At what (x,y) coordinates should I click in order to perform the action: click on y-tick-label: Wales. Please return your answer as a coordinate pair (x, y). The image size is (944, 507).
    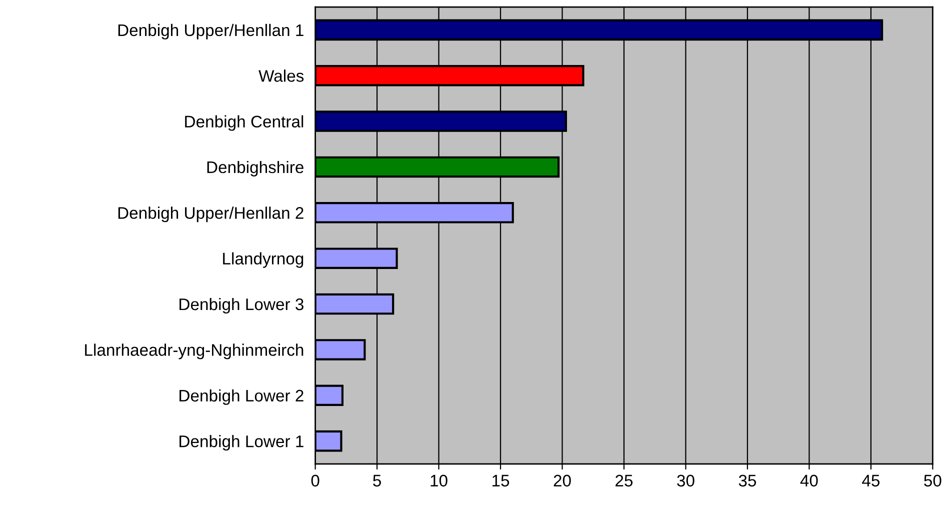
    Looking at the image, I should click on (281, 76).